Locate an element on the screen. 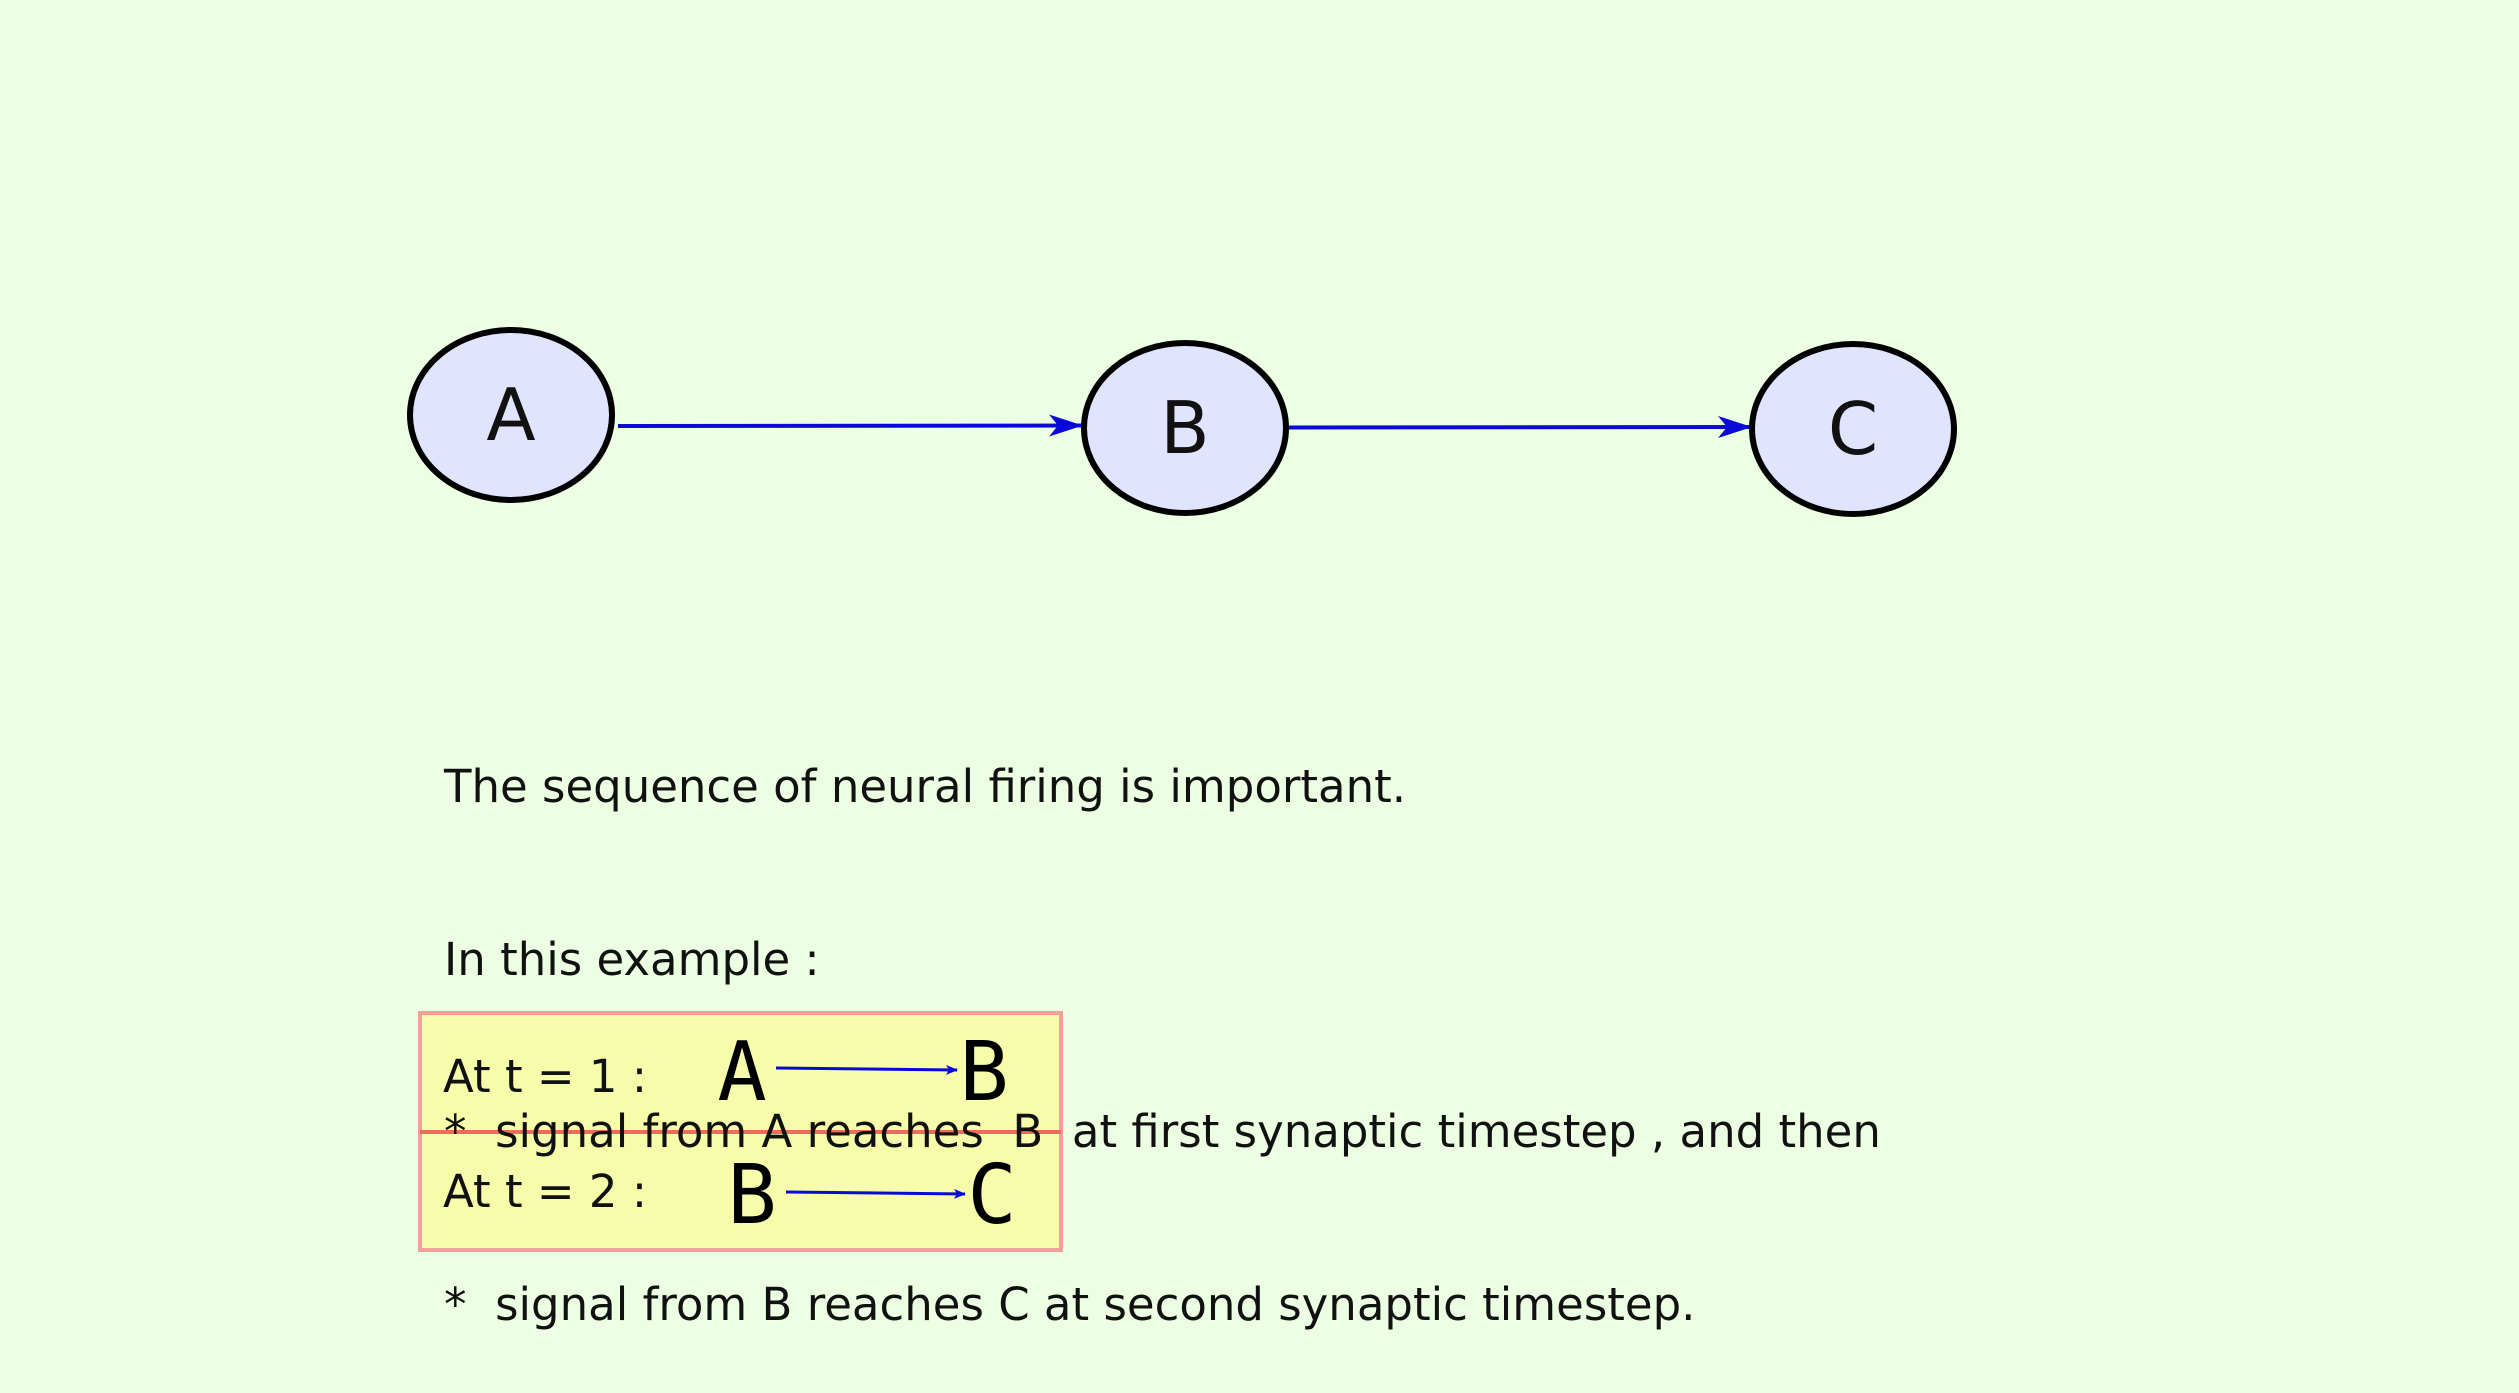 This screenshot has width=2519, height=1393. timestep-1-to: B is located at coordinates (983, 1072).